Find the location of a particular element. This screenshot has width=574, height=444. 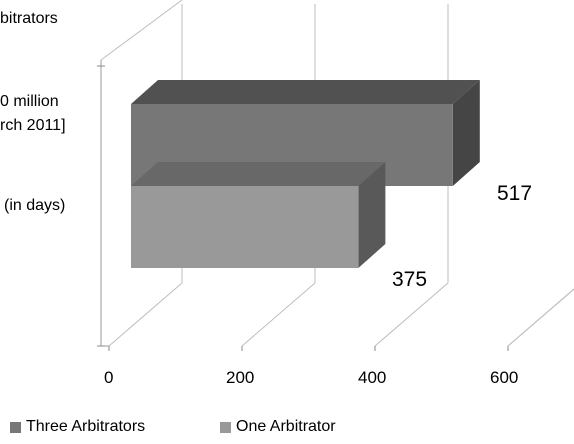

x-tick-label-0: 0 is located at coordinates (109, 377).